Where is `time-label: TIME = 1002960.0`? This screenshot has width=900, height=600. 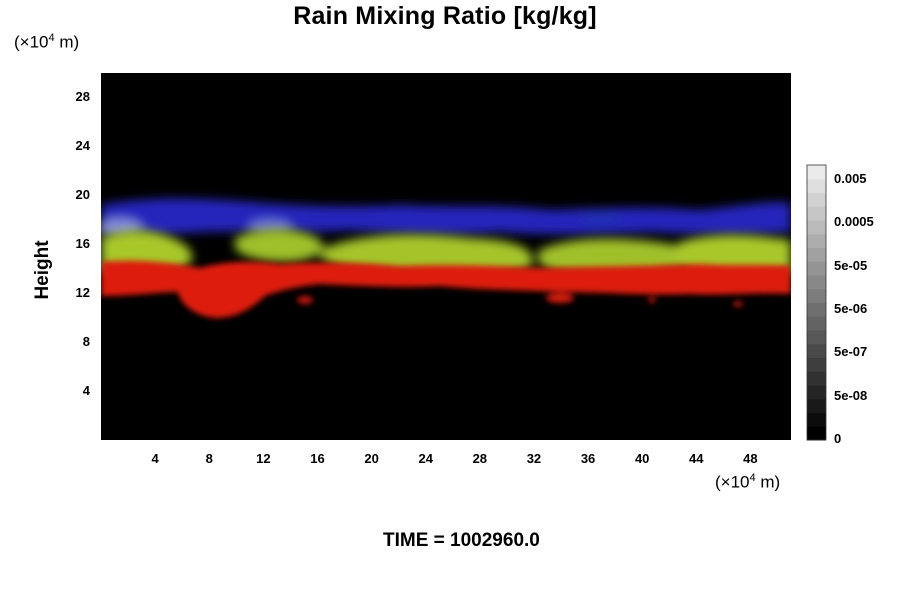 time-label: TIME = 1002960.0 is located at coordinates (461, 540).